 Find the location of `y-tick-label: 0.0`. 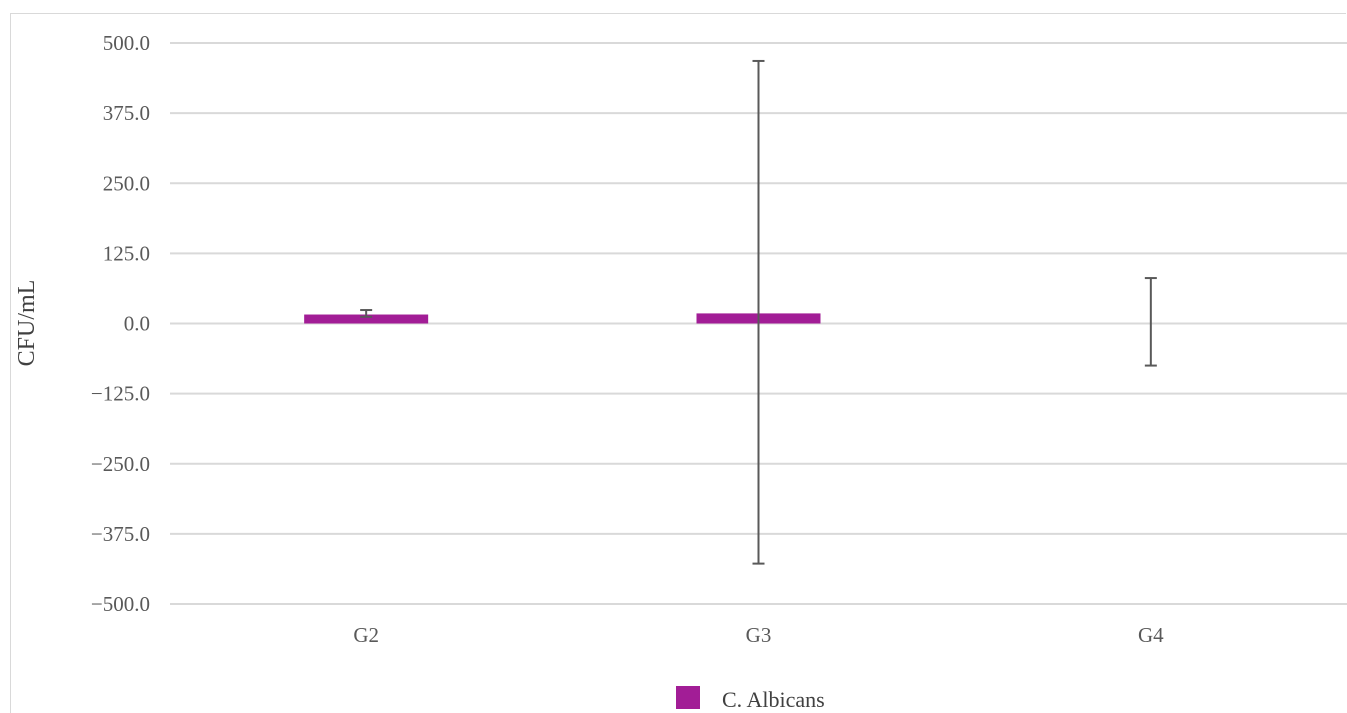

y-tick-label: 0.0 is located at coordinates (137, 324).